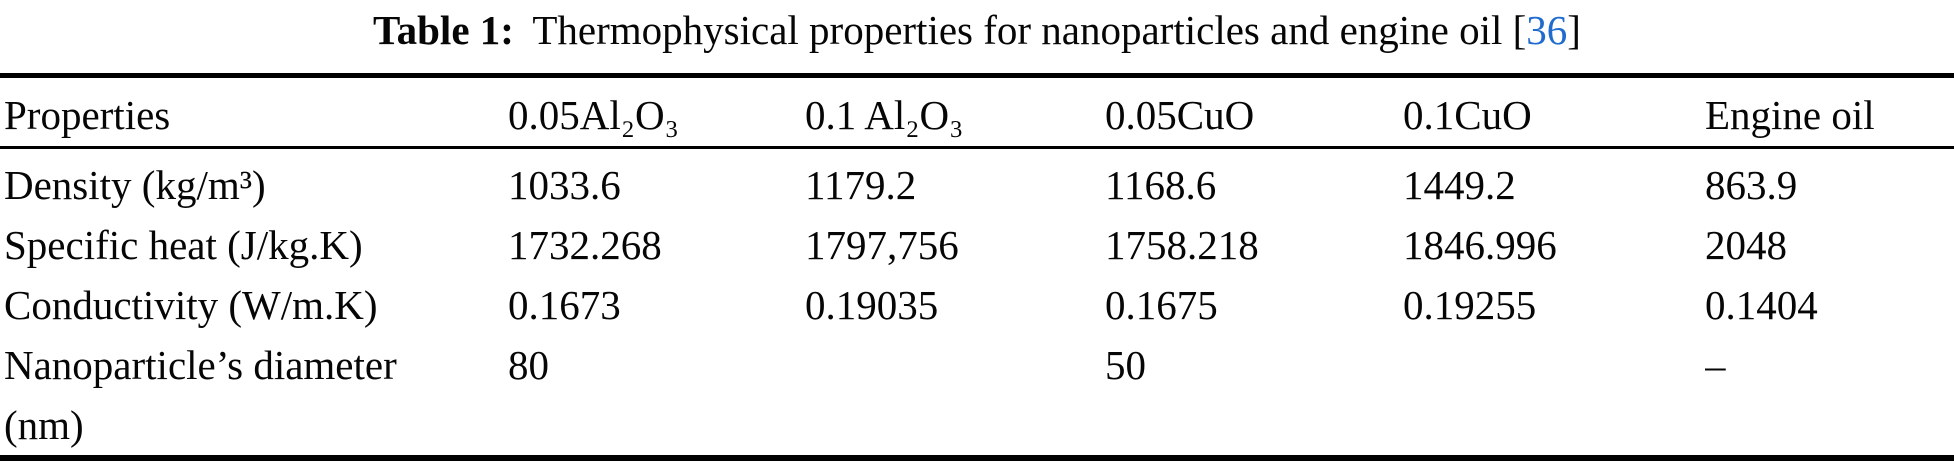 The image size is (1954, 467). What do you see at coordinates (955, 112) in the screenshot?
I see `column-header-al2o3-01: 0.1 Al₂O₃` at bounding box center [955, 112].